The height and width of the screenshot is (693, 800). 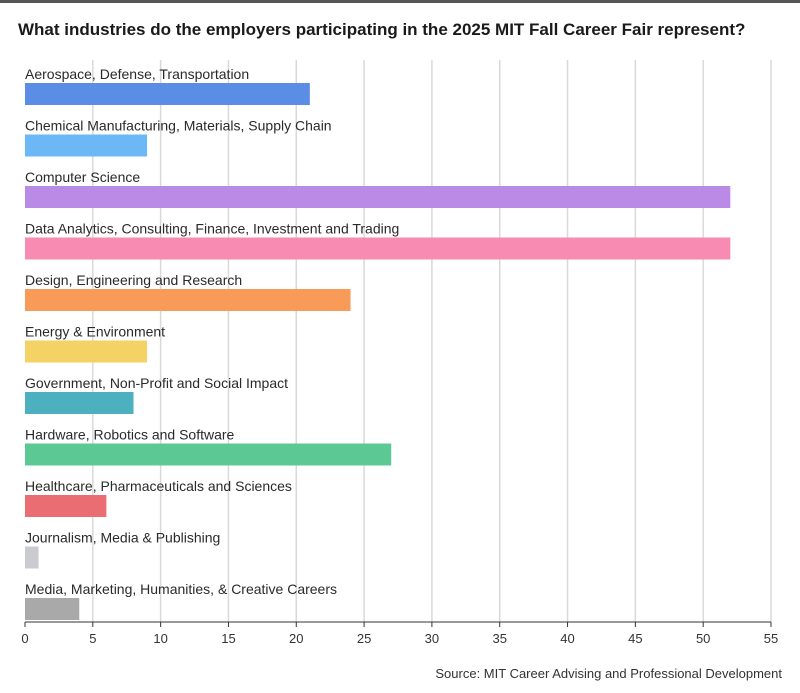 What do you see at coordinates (228, 638) in the screenshot?
I see `x-tick-label: 15` at bounding box center [228, 638].